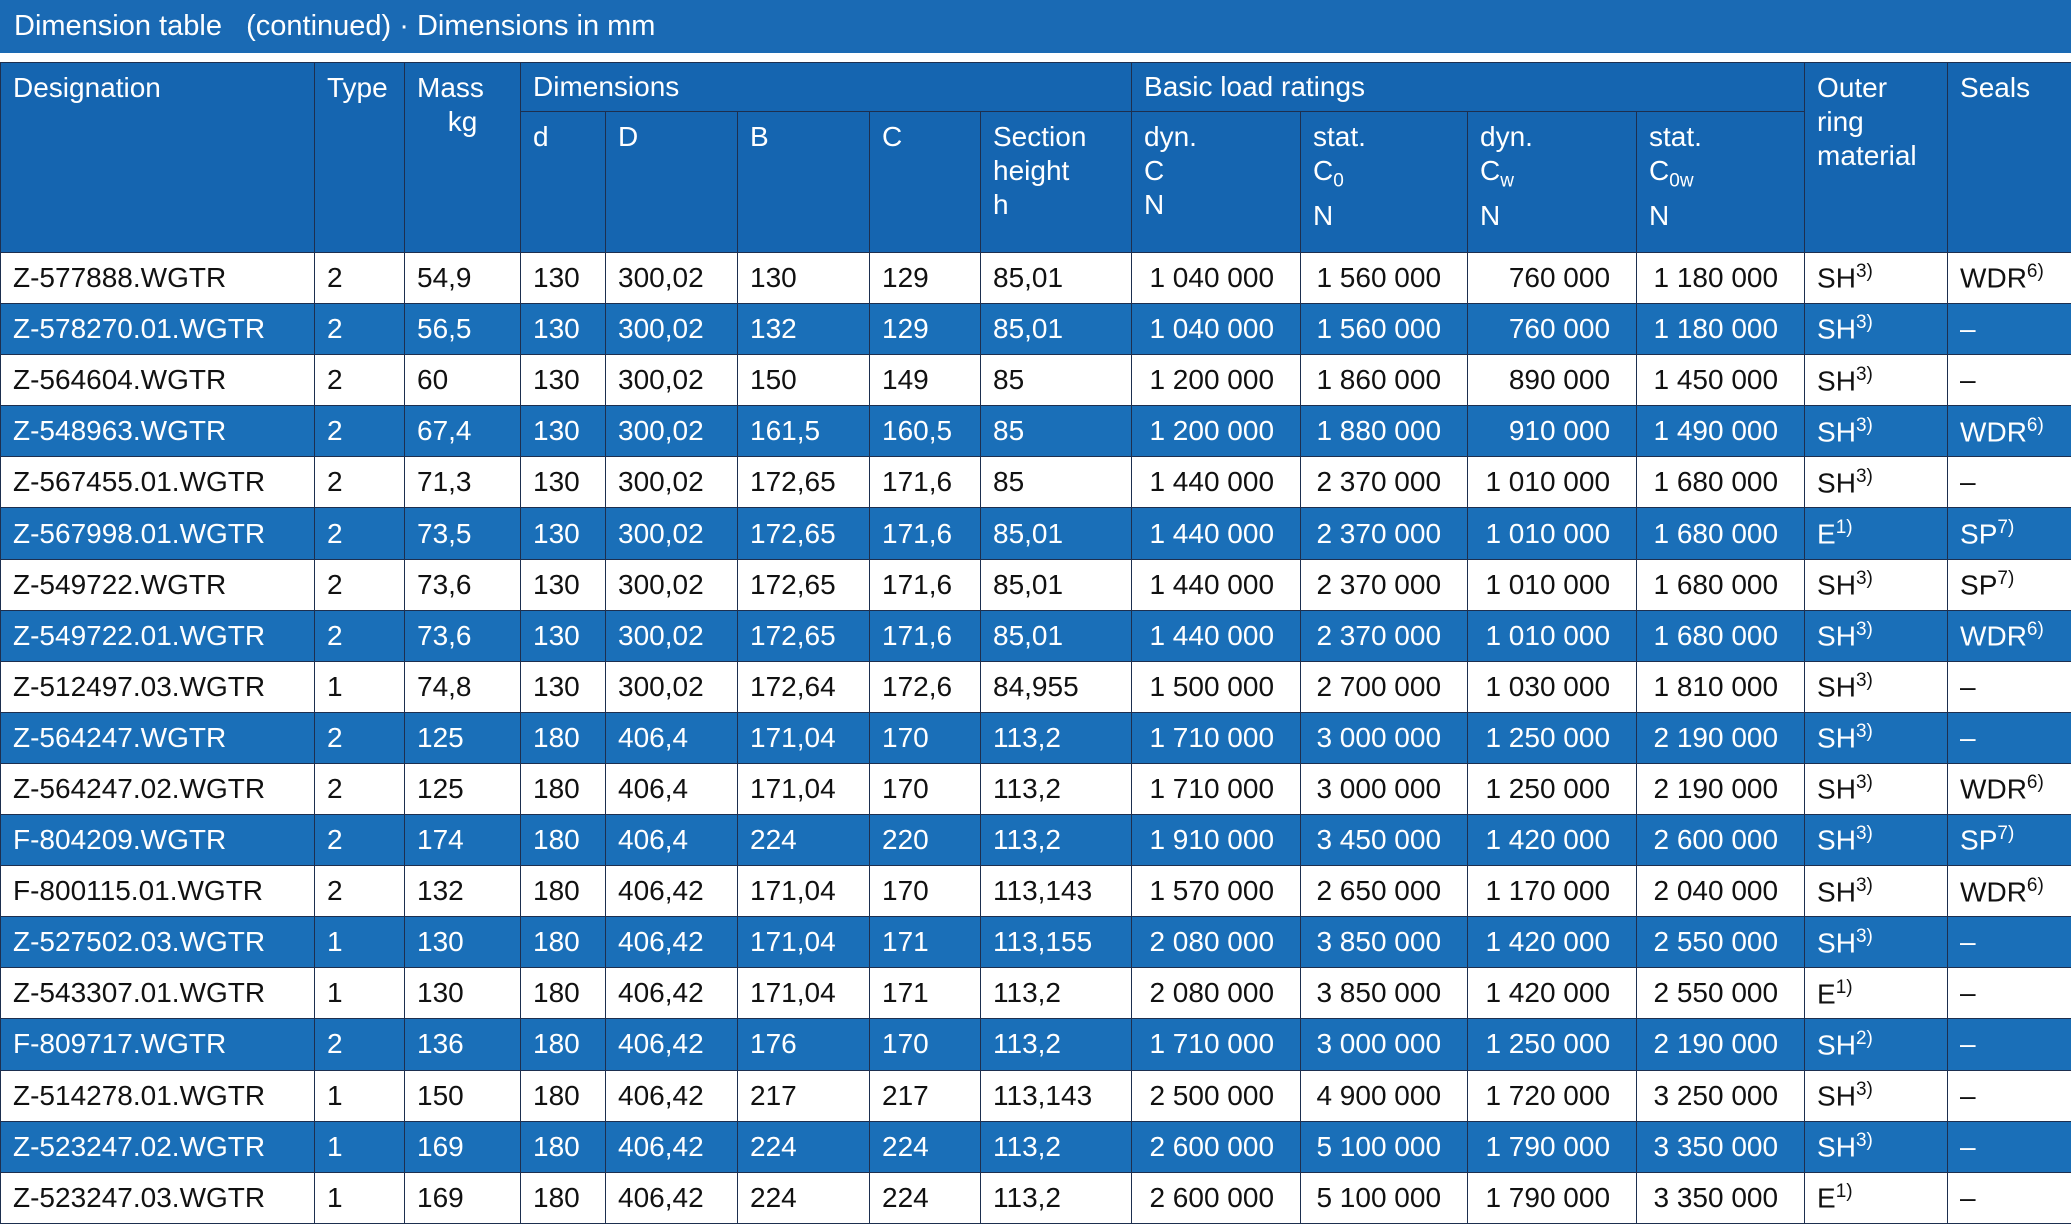 Image resolution: width=2071 pixels, height=1224 pixels. I want to click on group-header: Dimensions, so click(826, 87).